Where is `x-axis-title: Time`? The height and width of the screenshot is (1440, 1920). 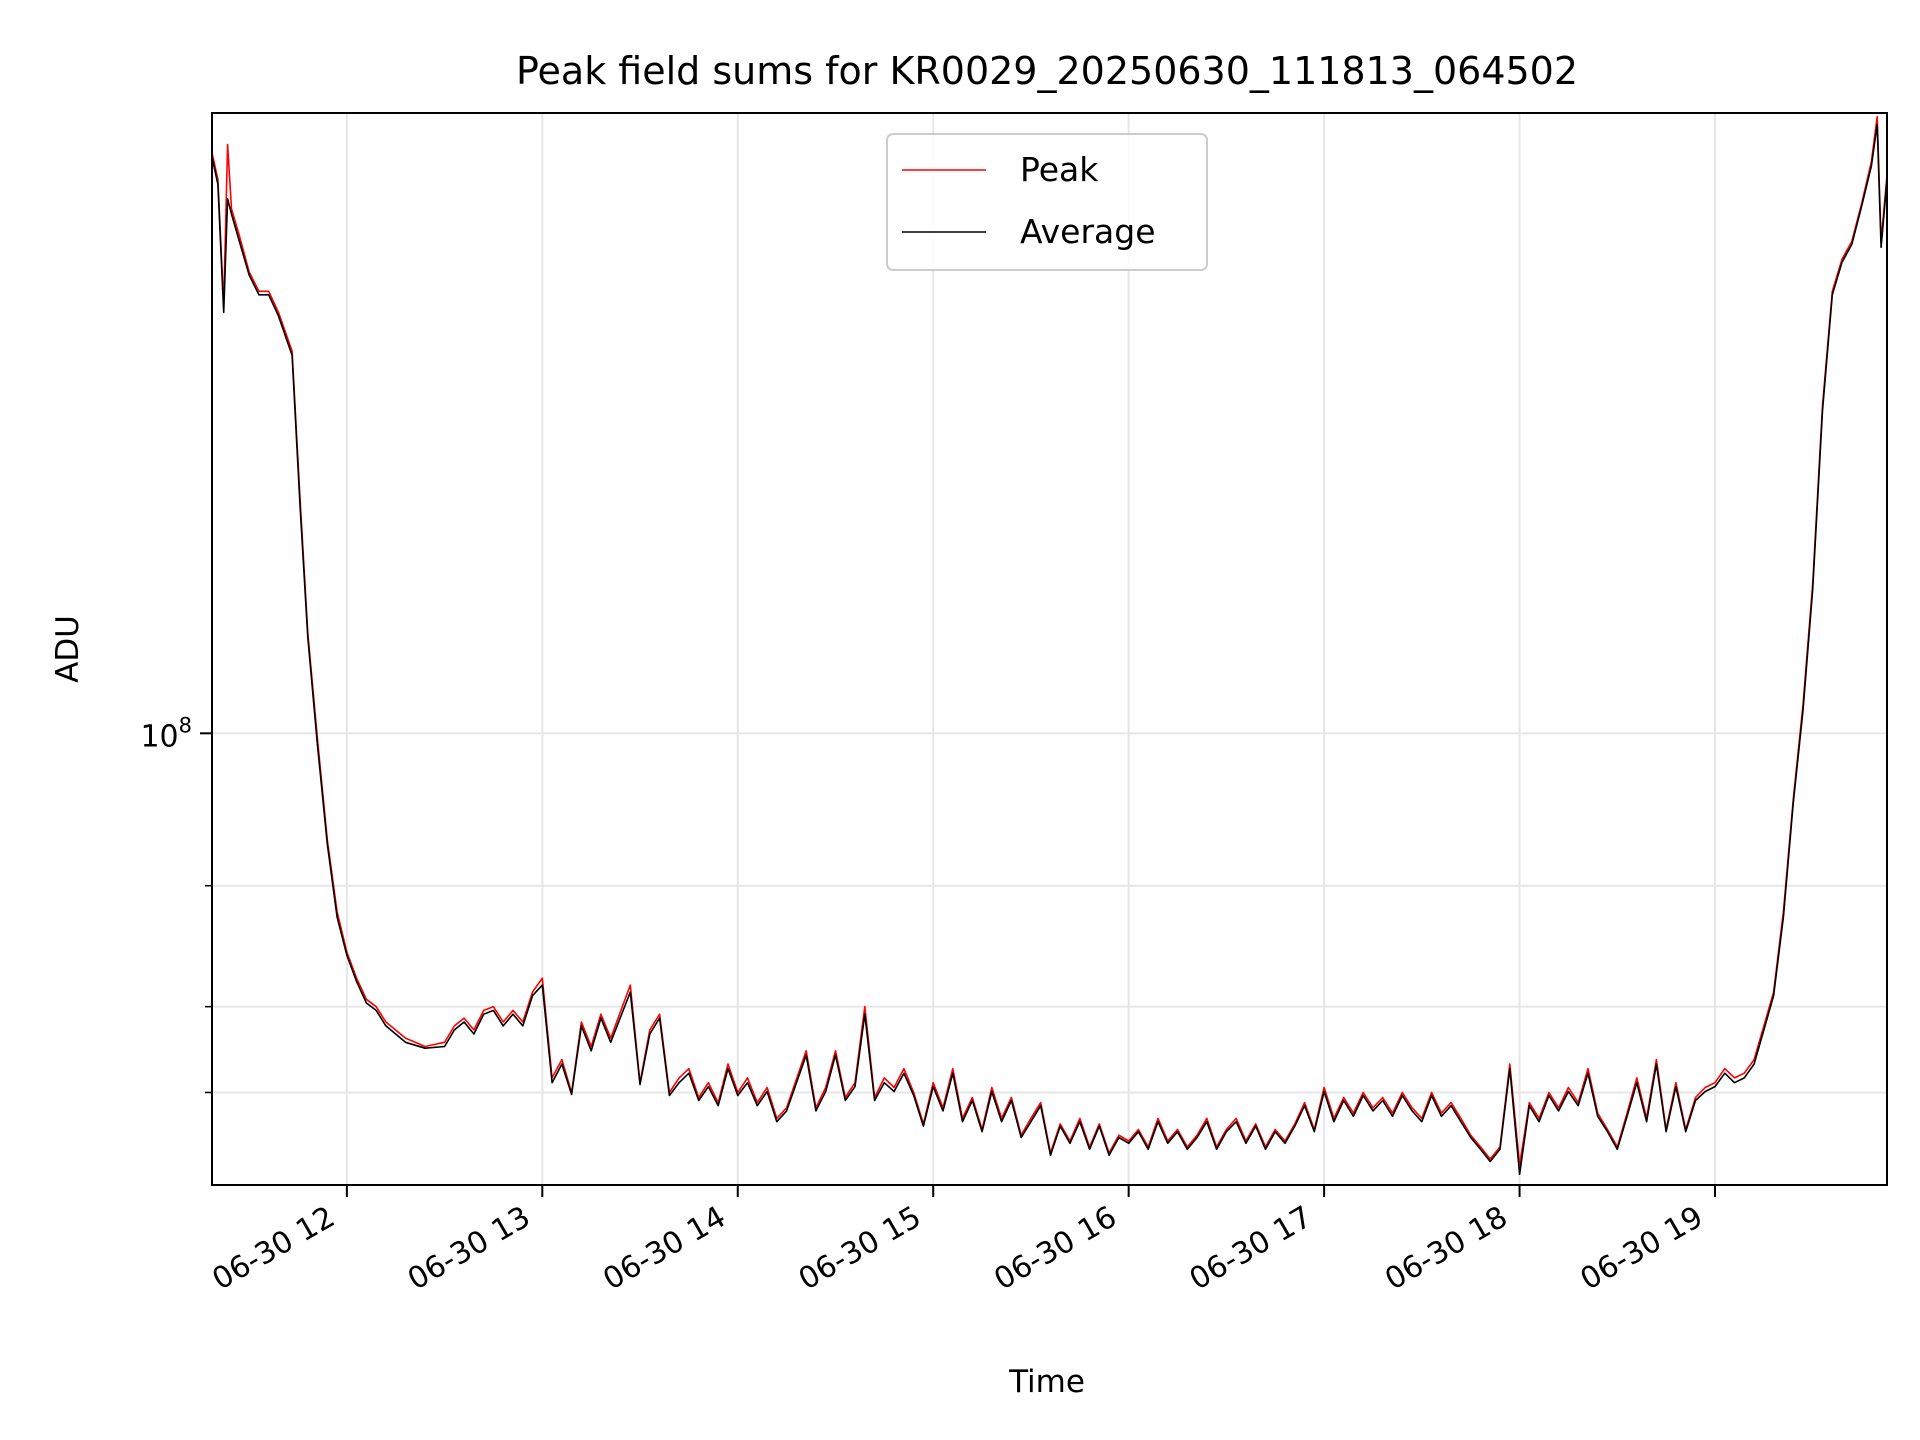
x-axis-title: Time is located at coordinates (1046, 1382).